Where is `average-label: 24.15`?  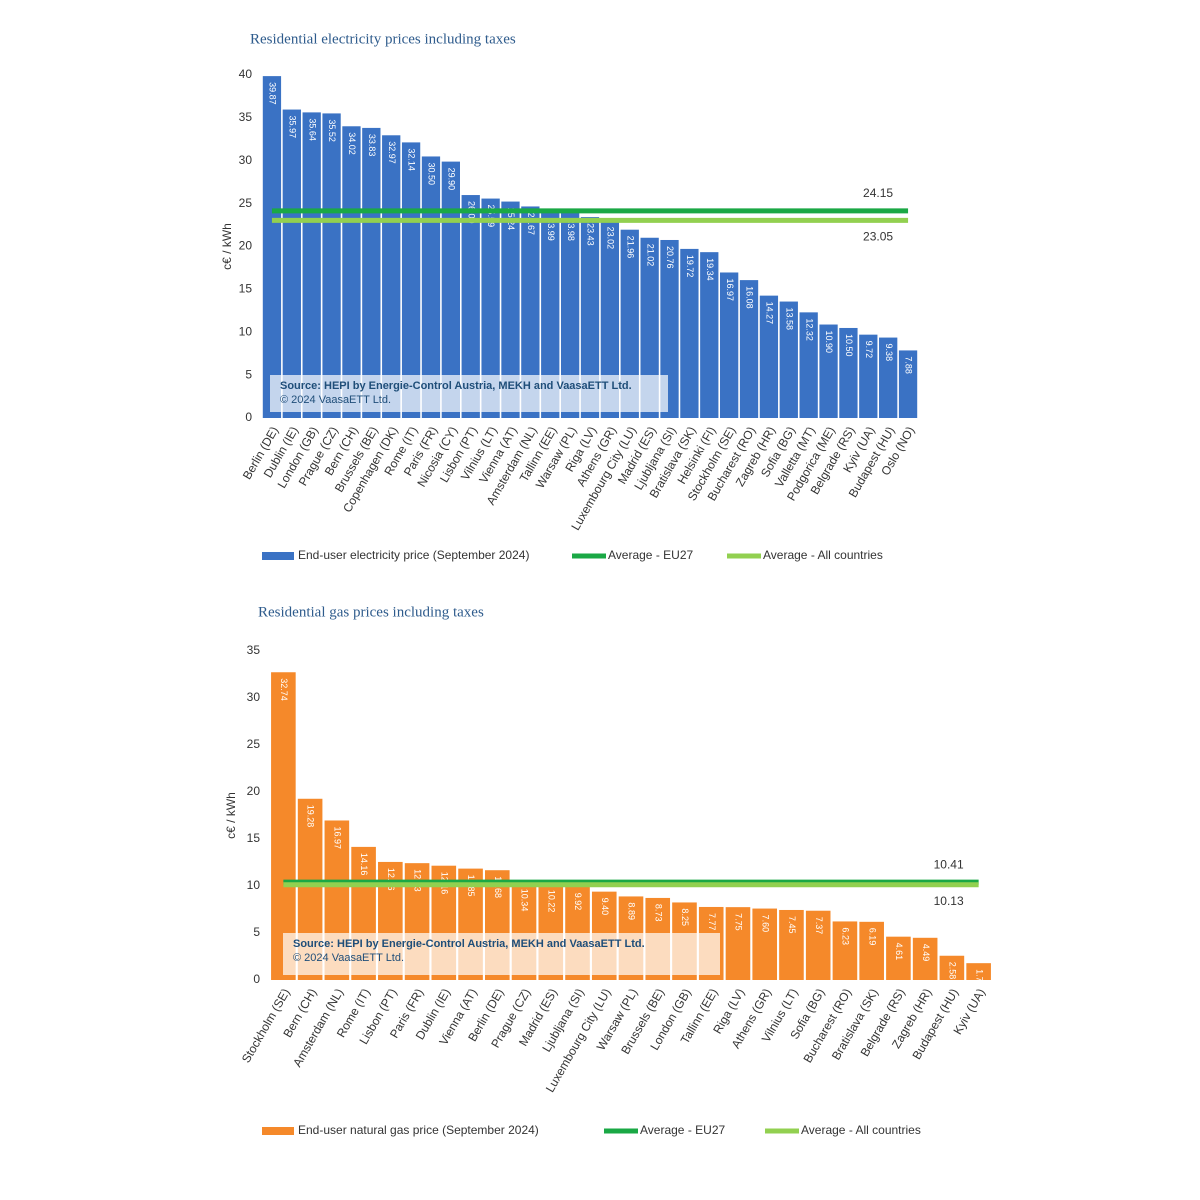
average-label: 24.15 is located at coordinates (878, 193).